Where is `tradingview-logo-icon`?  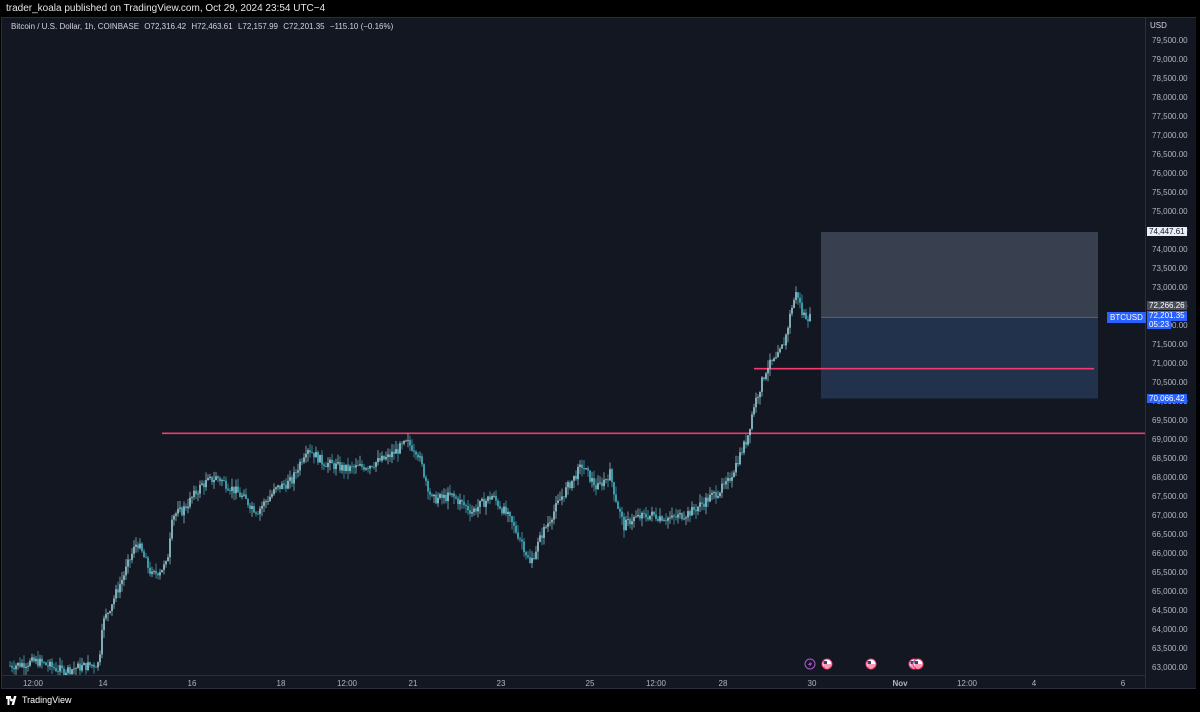 tradingview-logo-icon is located at coordinates (11, 700).